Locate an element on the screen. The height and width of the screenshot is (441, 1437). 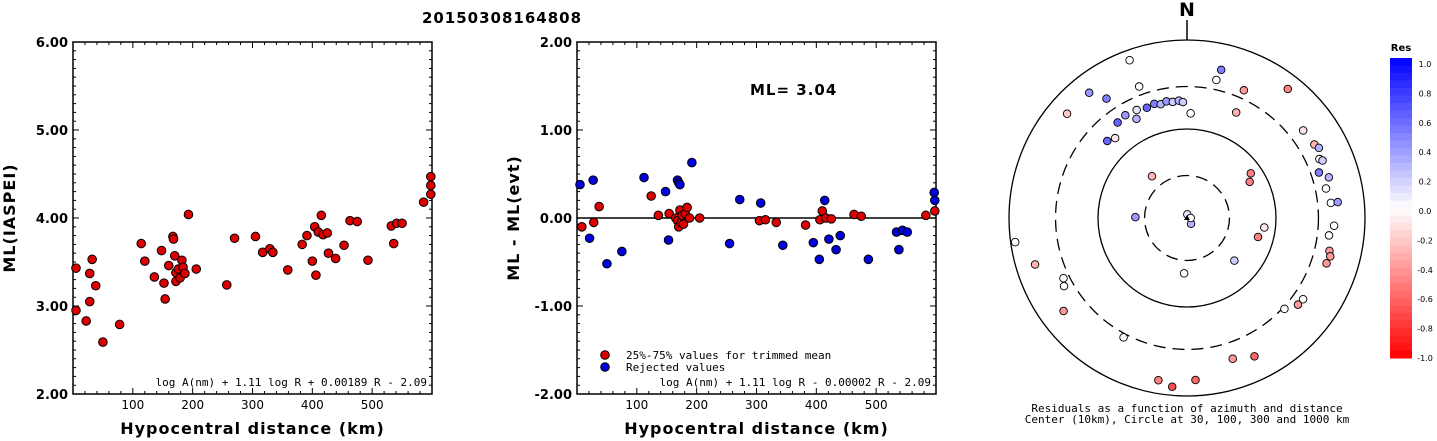
distance-ring-30km is located at coordinates (1187, 218).